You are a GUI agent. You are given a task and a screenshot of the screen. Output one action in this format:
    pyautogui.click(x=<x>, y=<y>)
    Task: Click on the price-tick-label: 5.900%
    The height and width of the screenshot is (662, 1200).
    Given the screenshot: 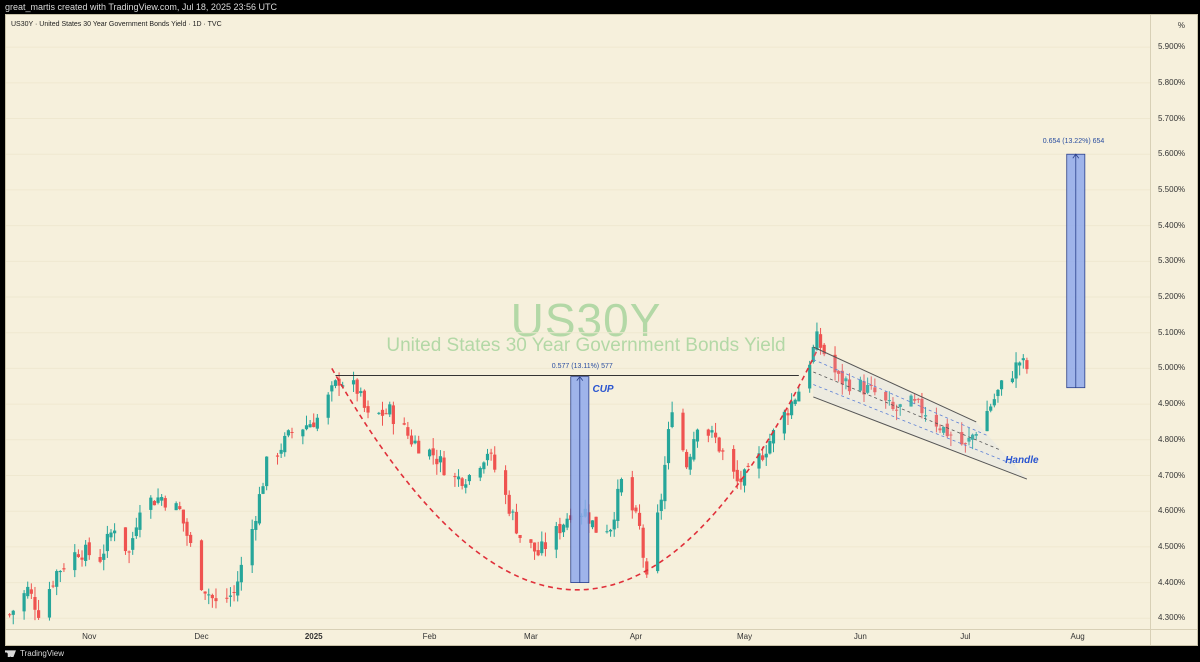 What is the action you would take?
    pyautogui.click(x=1172, y=47)
    